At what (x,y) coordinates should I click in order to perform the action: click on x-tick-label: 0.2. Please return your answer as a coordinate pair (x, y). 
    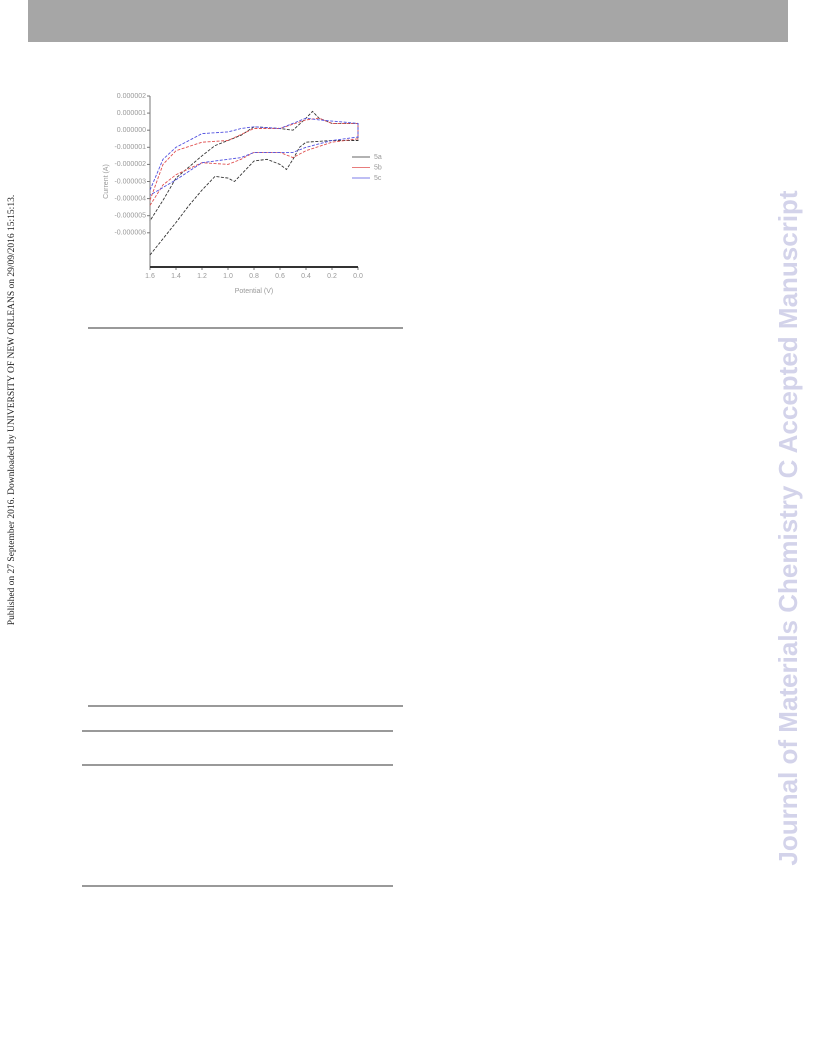
    Looking at the image, I should click on (332, 276).